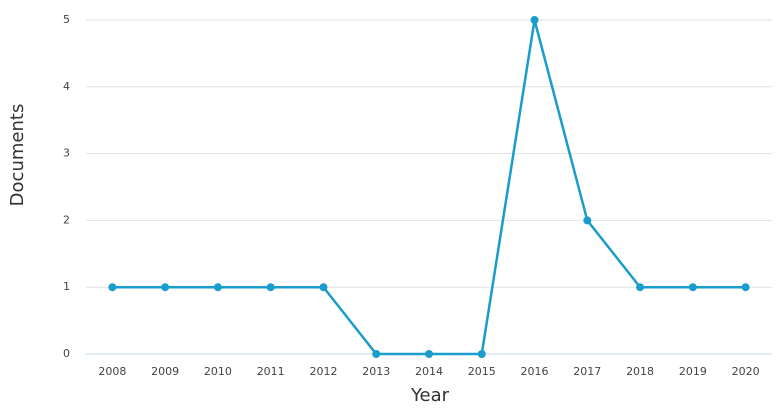 The height and width of the screenshot is (409, 778). I want to click on y-tick-label: 5, so click(66, 19).